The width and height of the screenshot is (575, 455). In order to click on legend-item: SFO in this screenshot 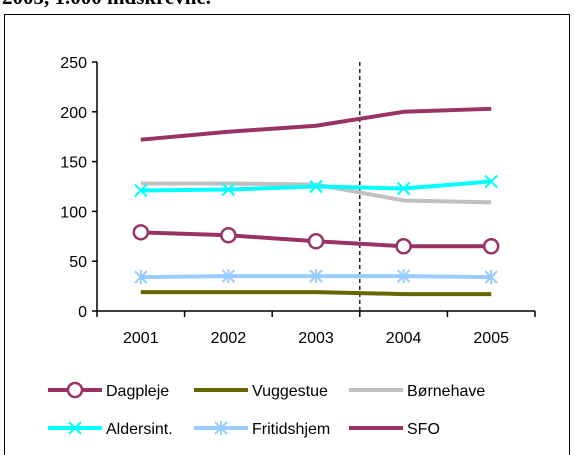, I will do `click(394, 429)`.